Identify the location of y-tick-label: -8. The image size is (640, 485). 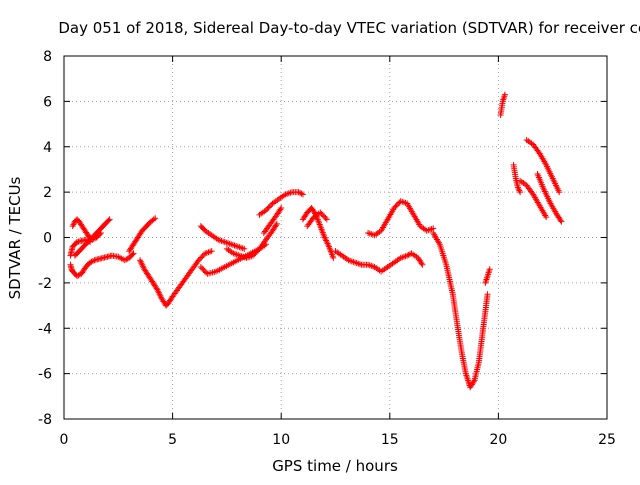
(45, 420).